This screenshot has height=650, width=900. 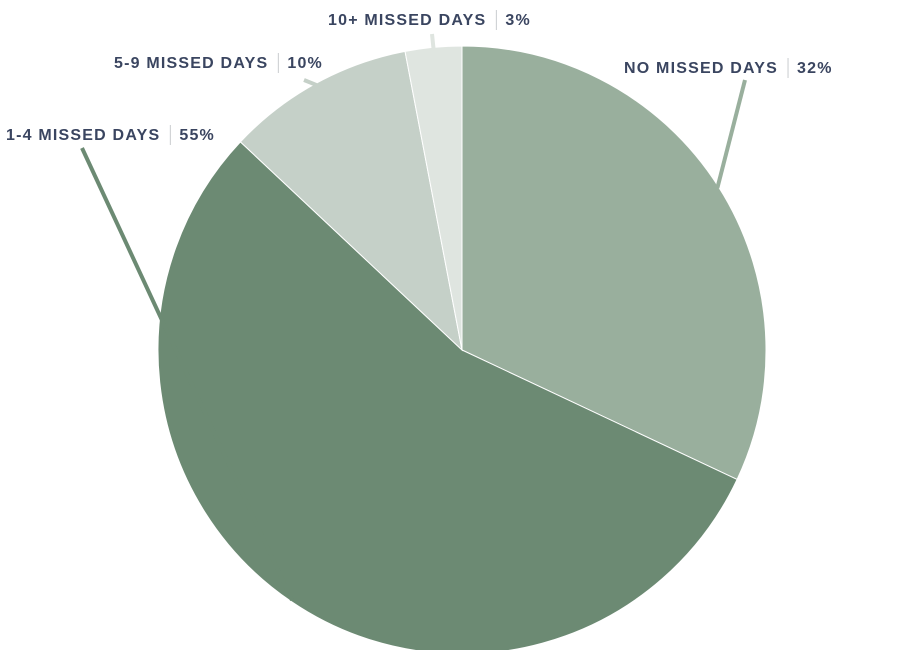 I want to click on slice-label-value-1: 32%, so click(x=815, y=68).